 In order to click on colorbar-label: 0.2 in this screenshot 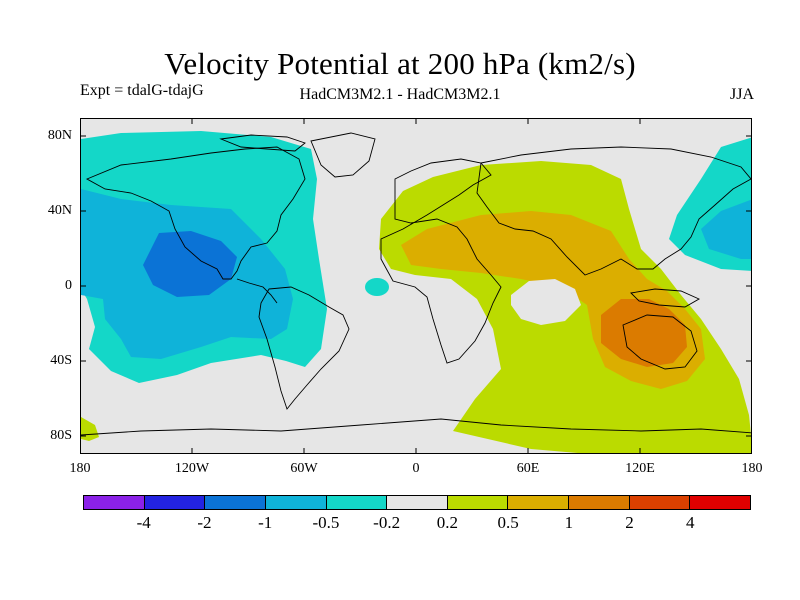, I will do `click(447, 522)`.